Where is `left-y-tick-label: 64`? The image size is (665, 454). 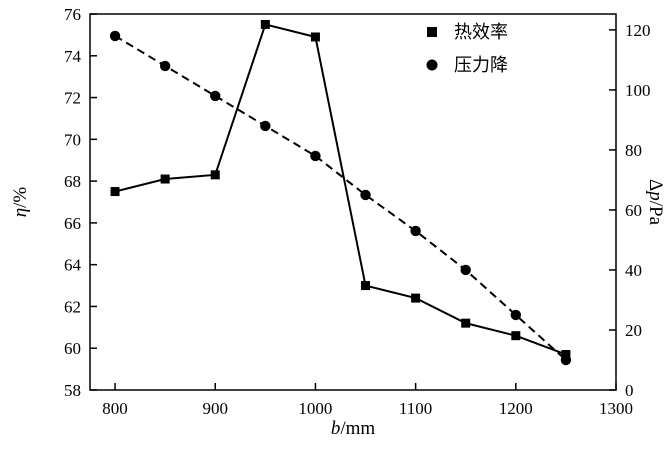
left-y-tick-label: 64 is located at coordinates (73, 265).